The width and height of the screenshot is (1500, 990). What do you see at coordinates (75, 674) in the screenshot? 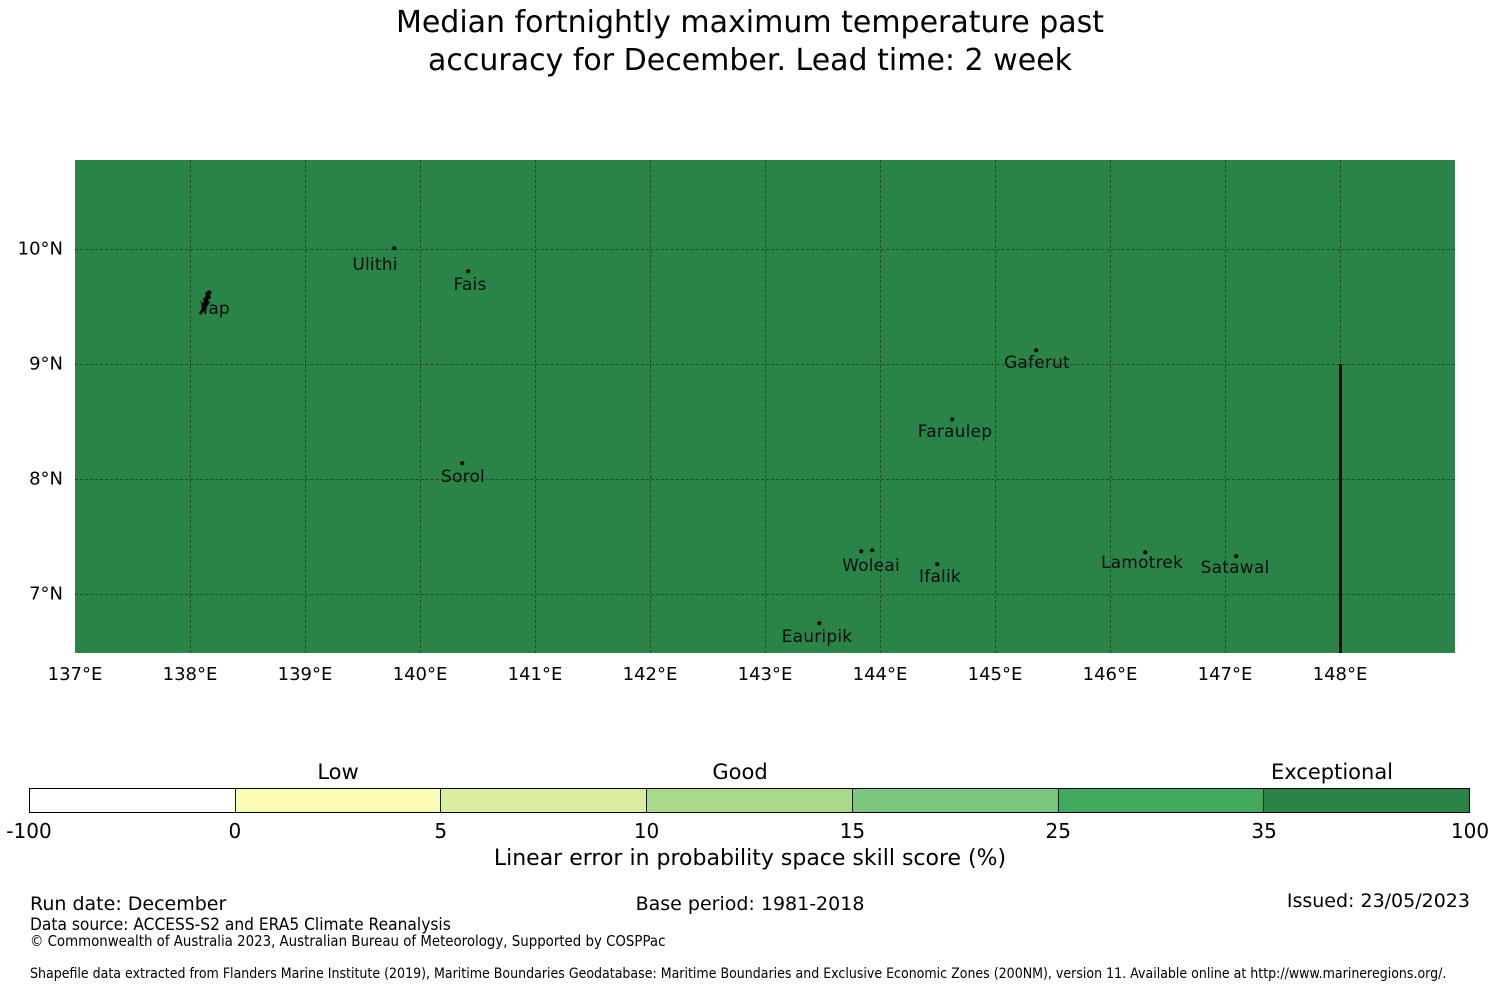
I see `longitude-label: 137°E` at bounding box center [75, 674].